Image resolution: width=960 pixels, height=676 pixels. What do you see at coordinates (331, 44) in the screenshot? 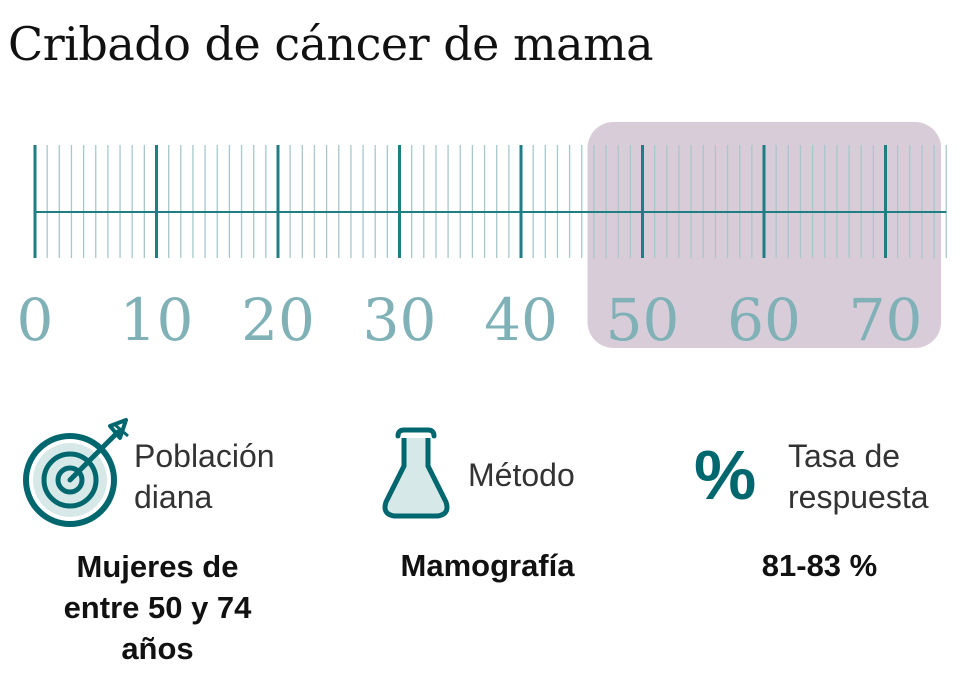
I see `page-title: Cribado de cáncer de mama` at bounding box center [331, 44].